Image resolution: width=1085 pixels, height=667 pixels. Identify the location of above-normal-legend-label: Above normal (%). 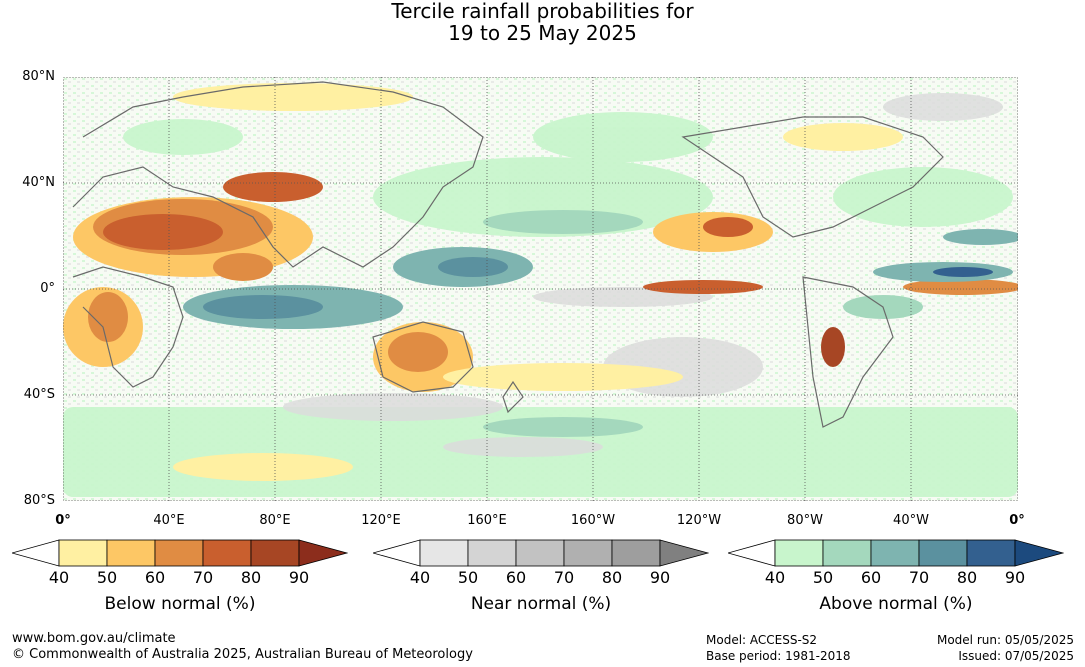
(896, 604).